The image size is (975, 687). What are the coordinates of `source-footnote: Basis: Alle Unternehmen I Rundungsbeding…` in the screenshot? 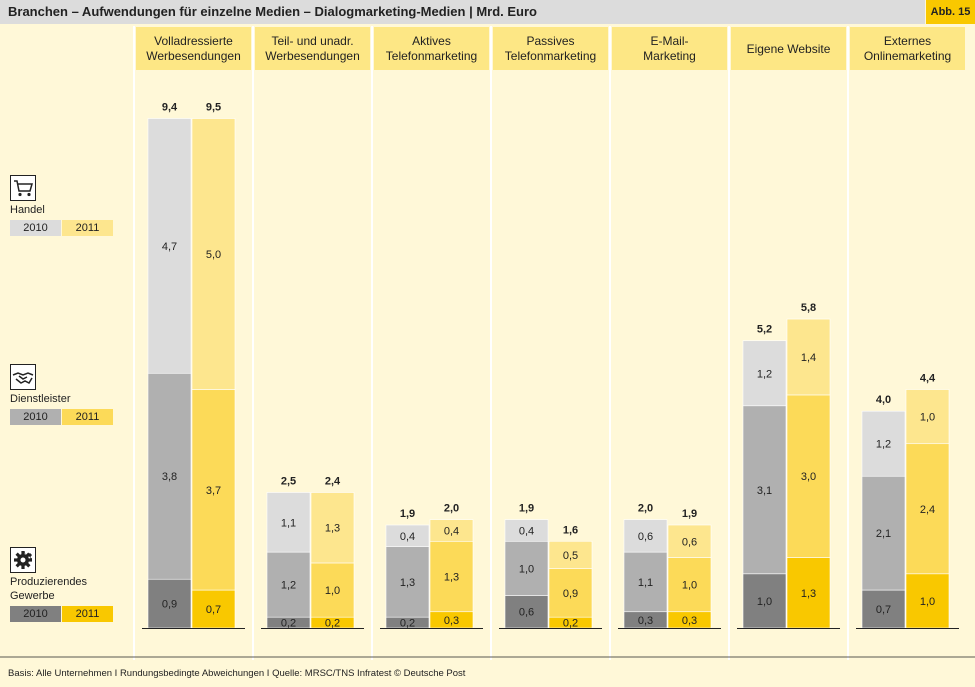 It's located at (237, 673).